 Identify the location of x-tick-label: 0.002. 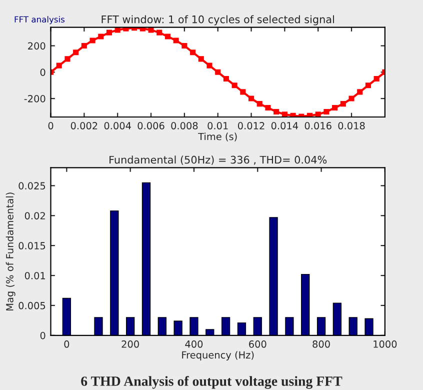
(84, 126).